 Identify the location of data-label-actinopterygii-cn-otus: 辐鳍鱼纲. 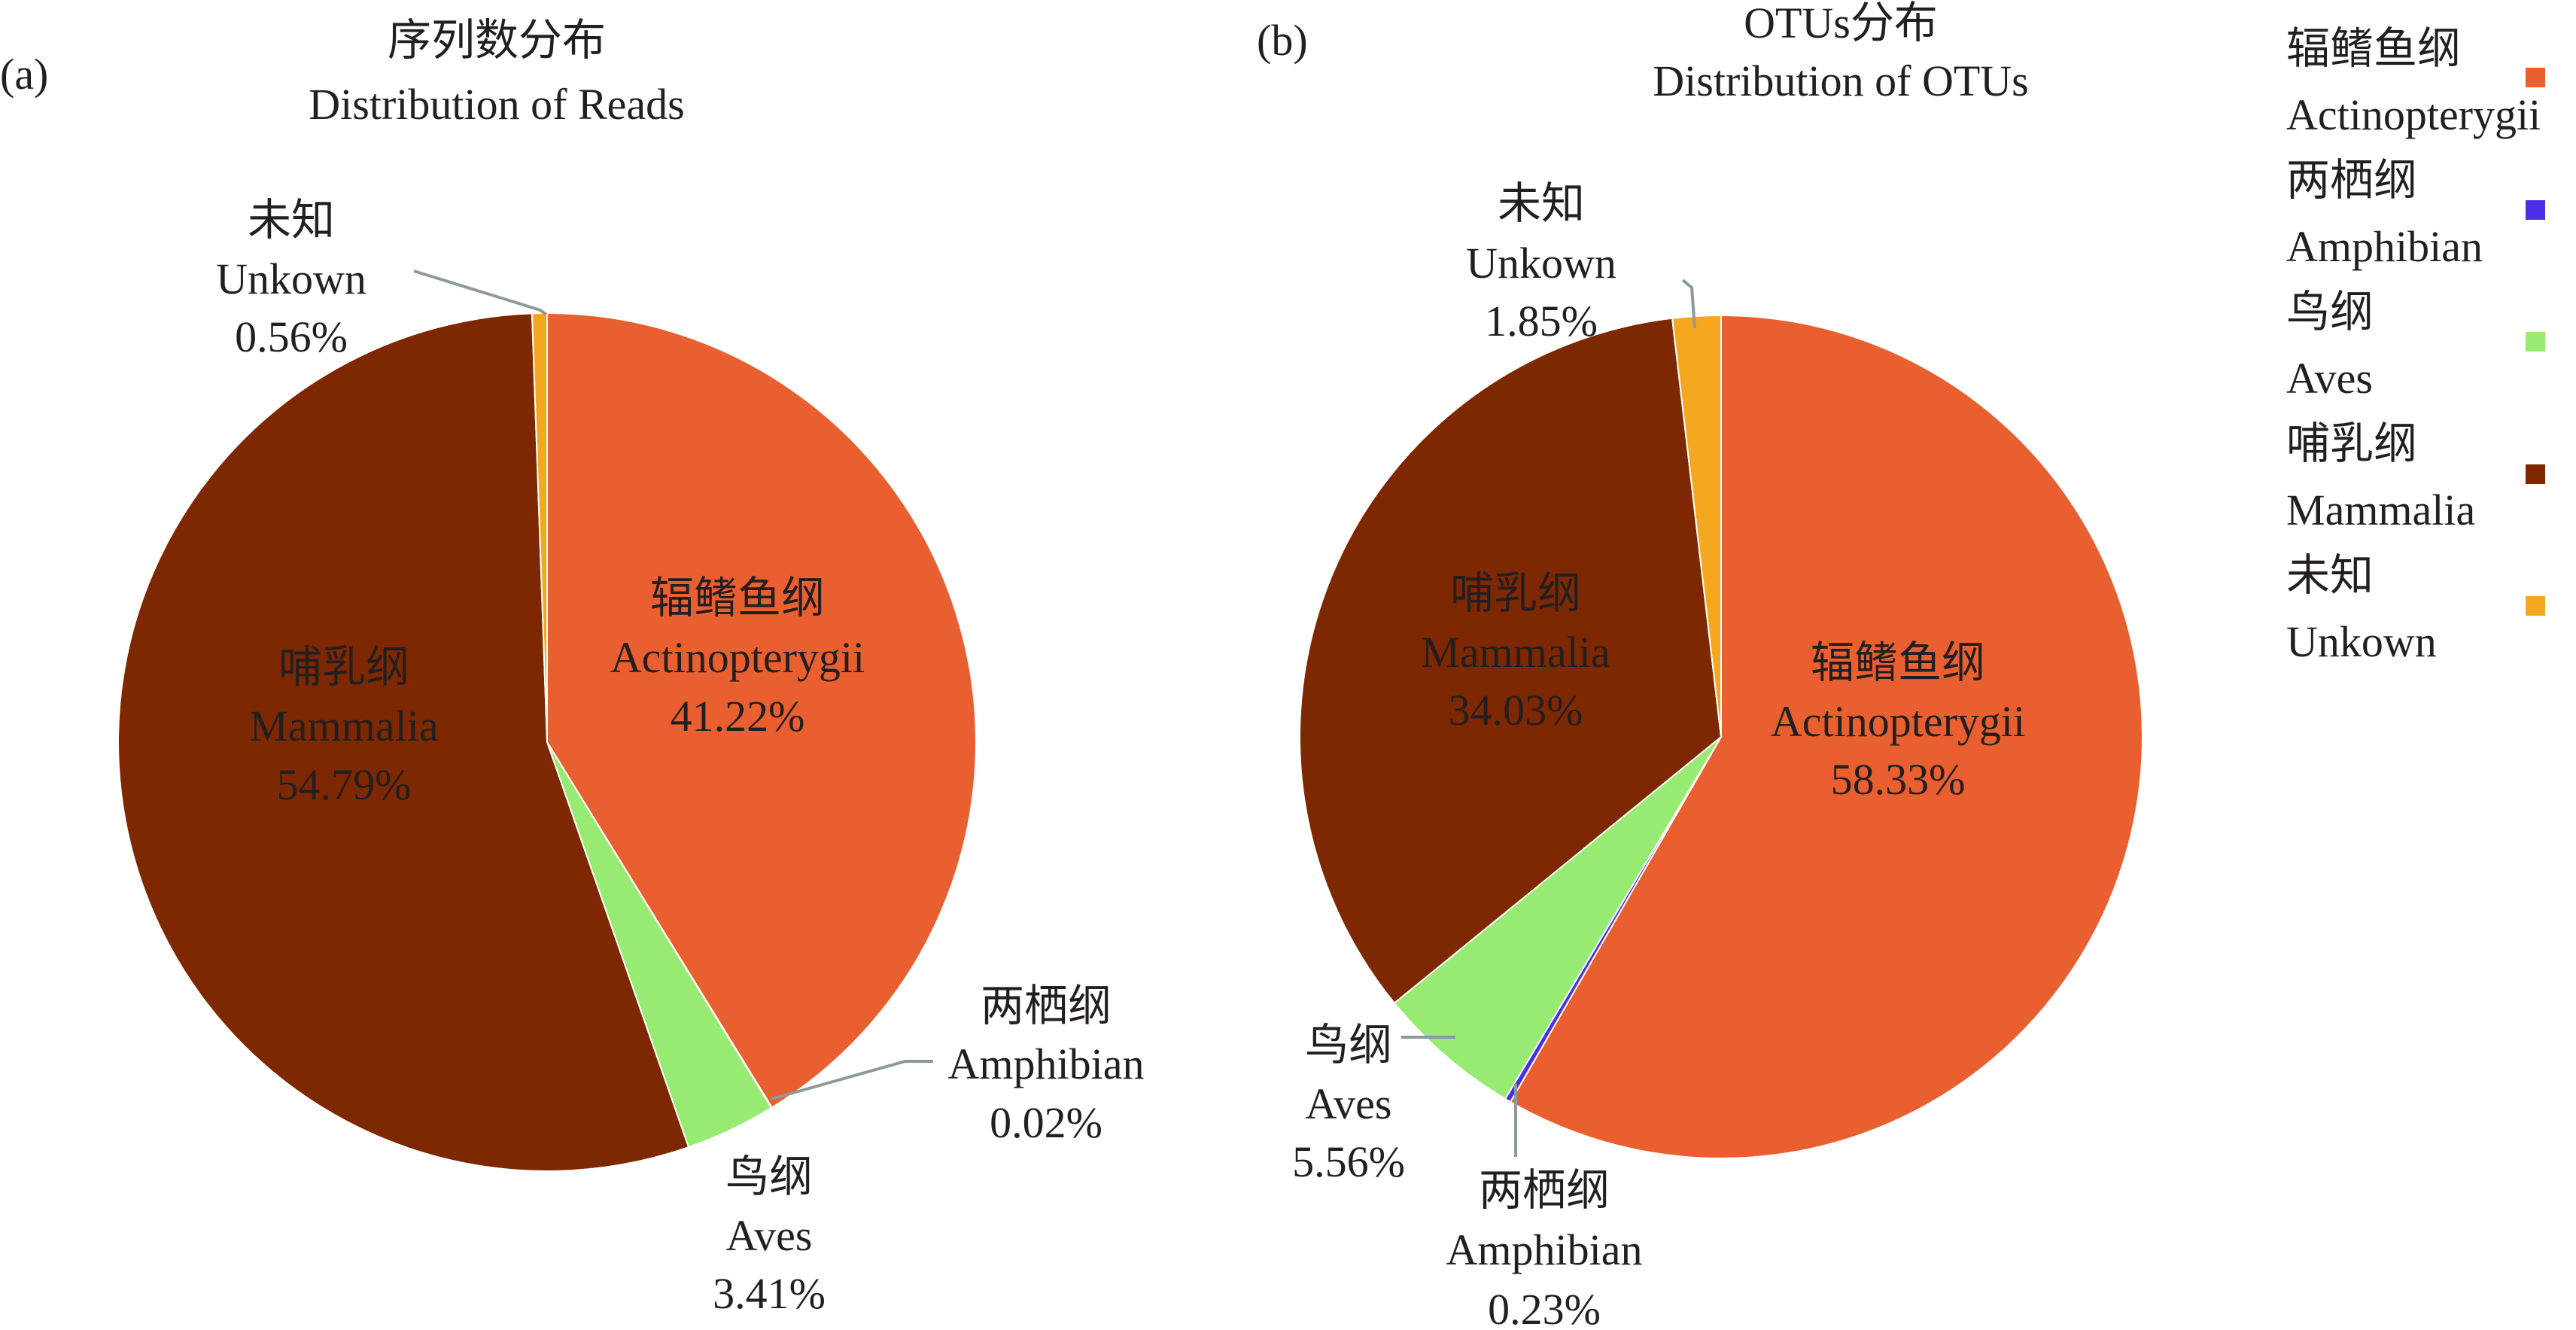
(1898, 662).